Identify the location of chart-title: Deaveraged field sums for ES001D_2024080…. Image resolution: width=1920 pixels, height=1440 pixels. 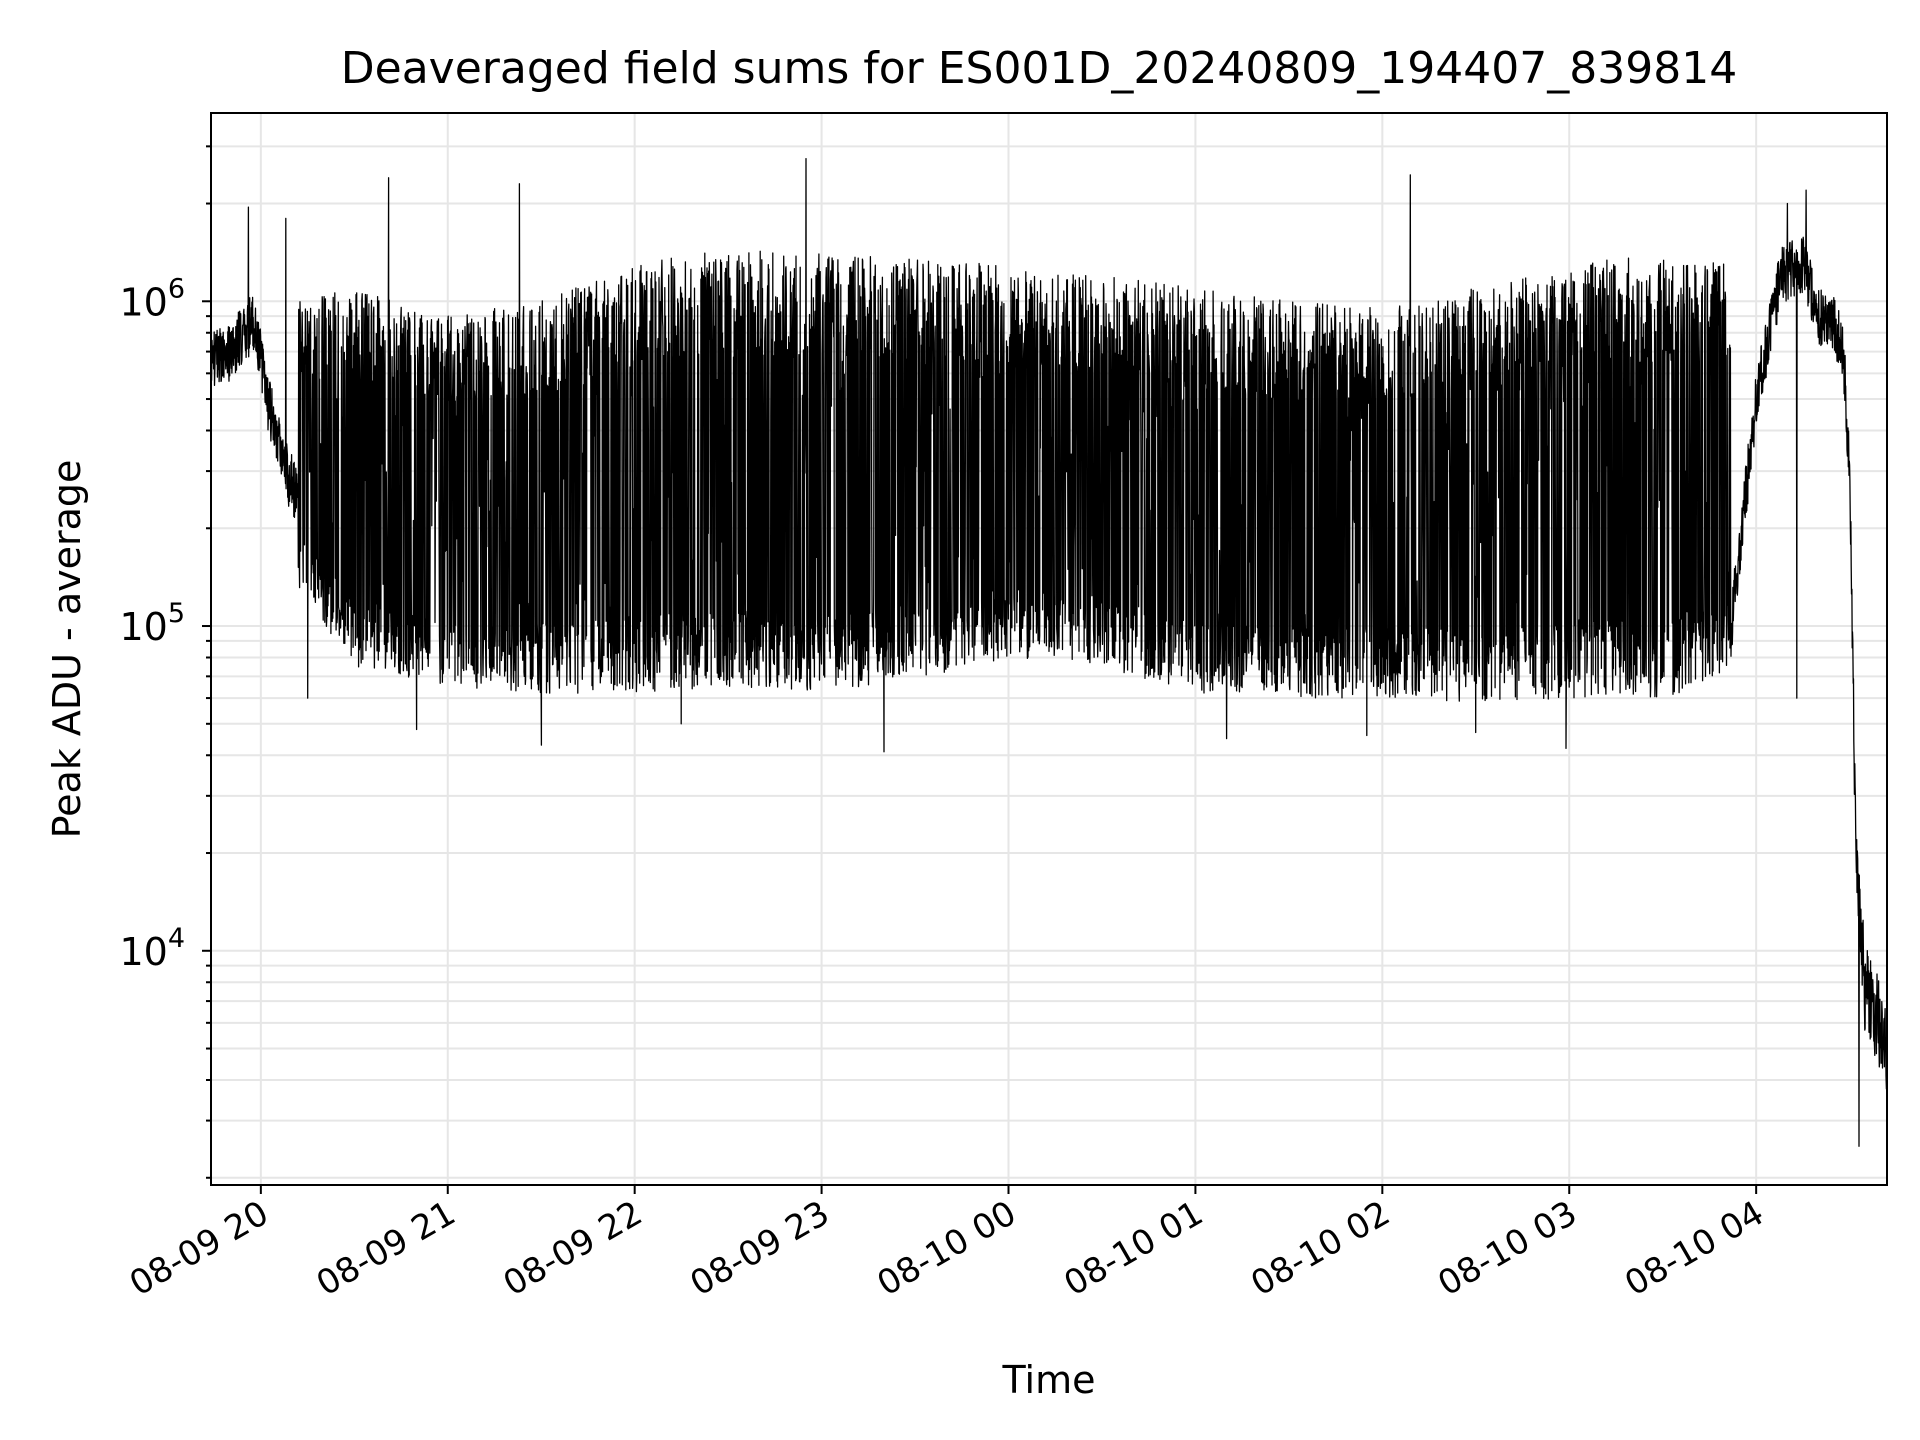
(1039, 68).